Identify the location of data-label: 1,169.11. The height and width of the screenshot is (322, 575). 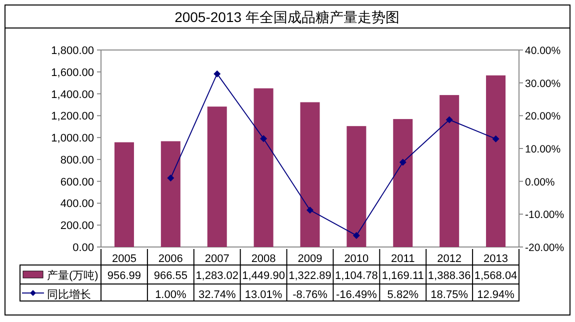
(403, 276).